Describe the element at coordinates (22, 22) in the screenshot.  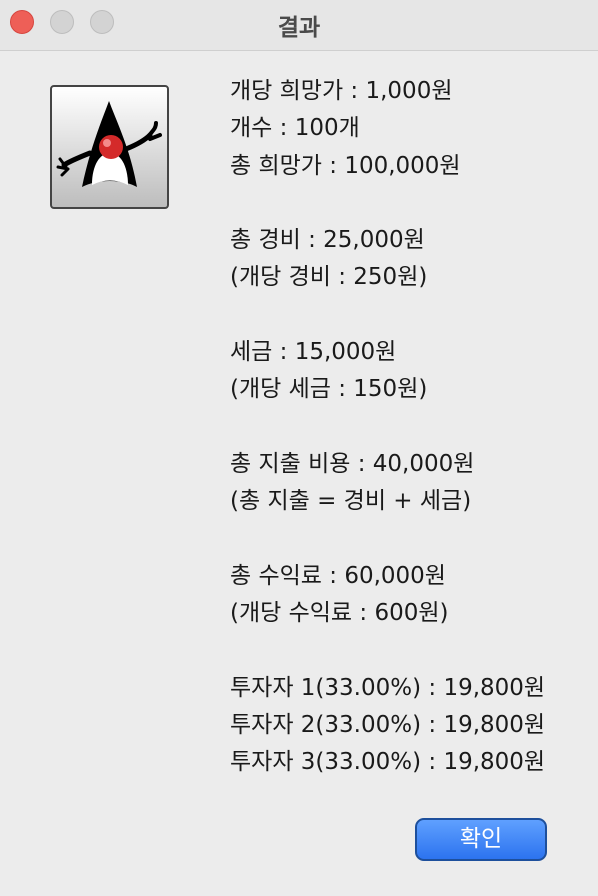
I see `close-window-button` at that location.